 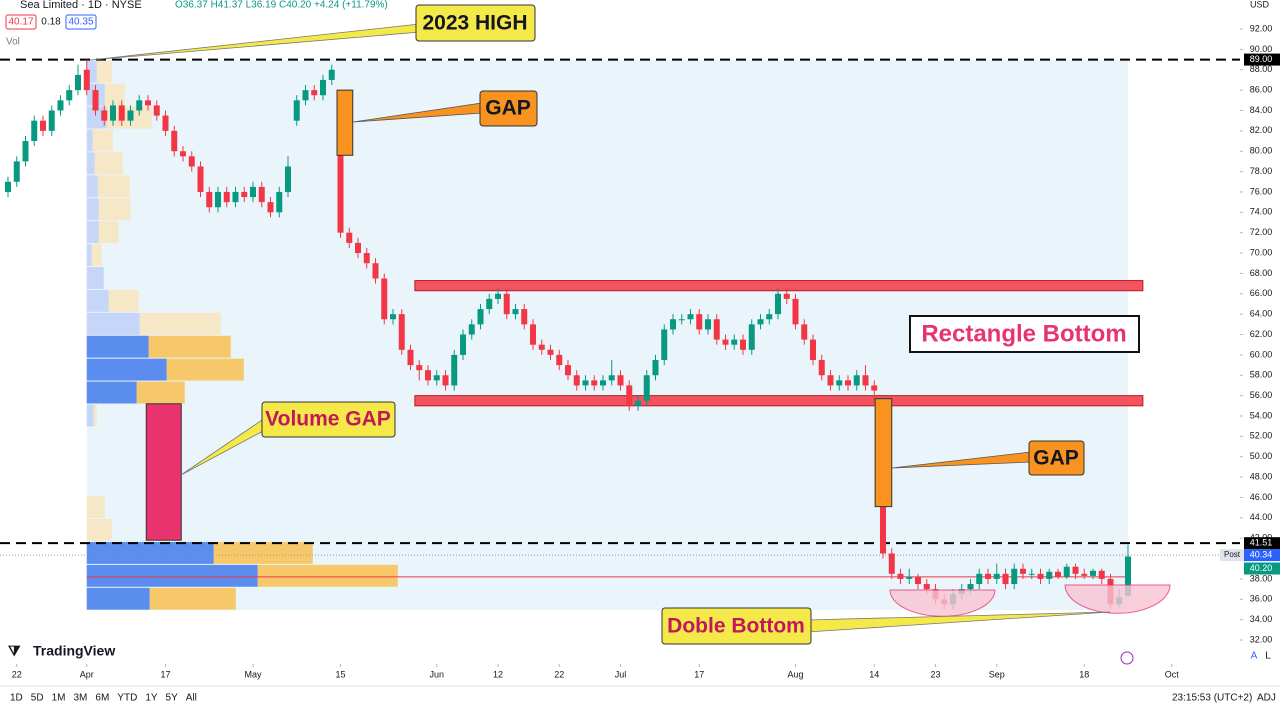 I want to click on range-rectangle, so click(x=779, y=286).